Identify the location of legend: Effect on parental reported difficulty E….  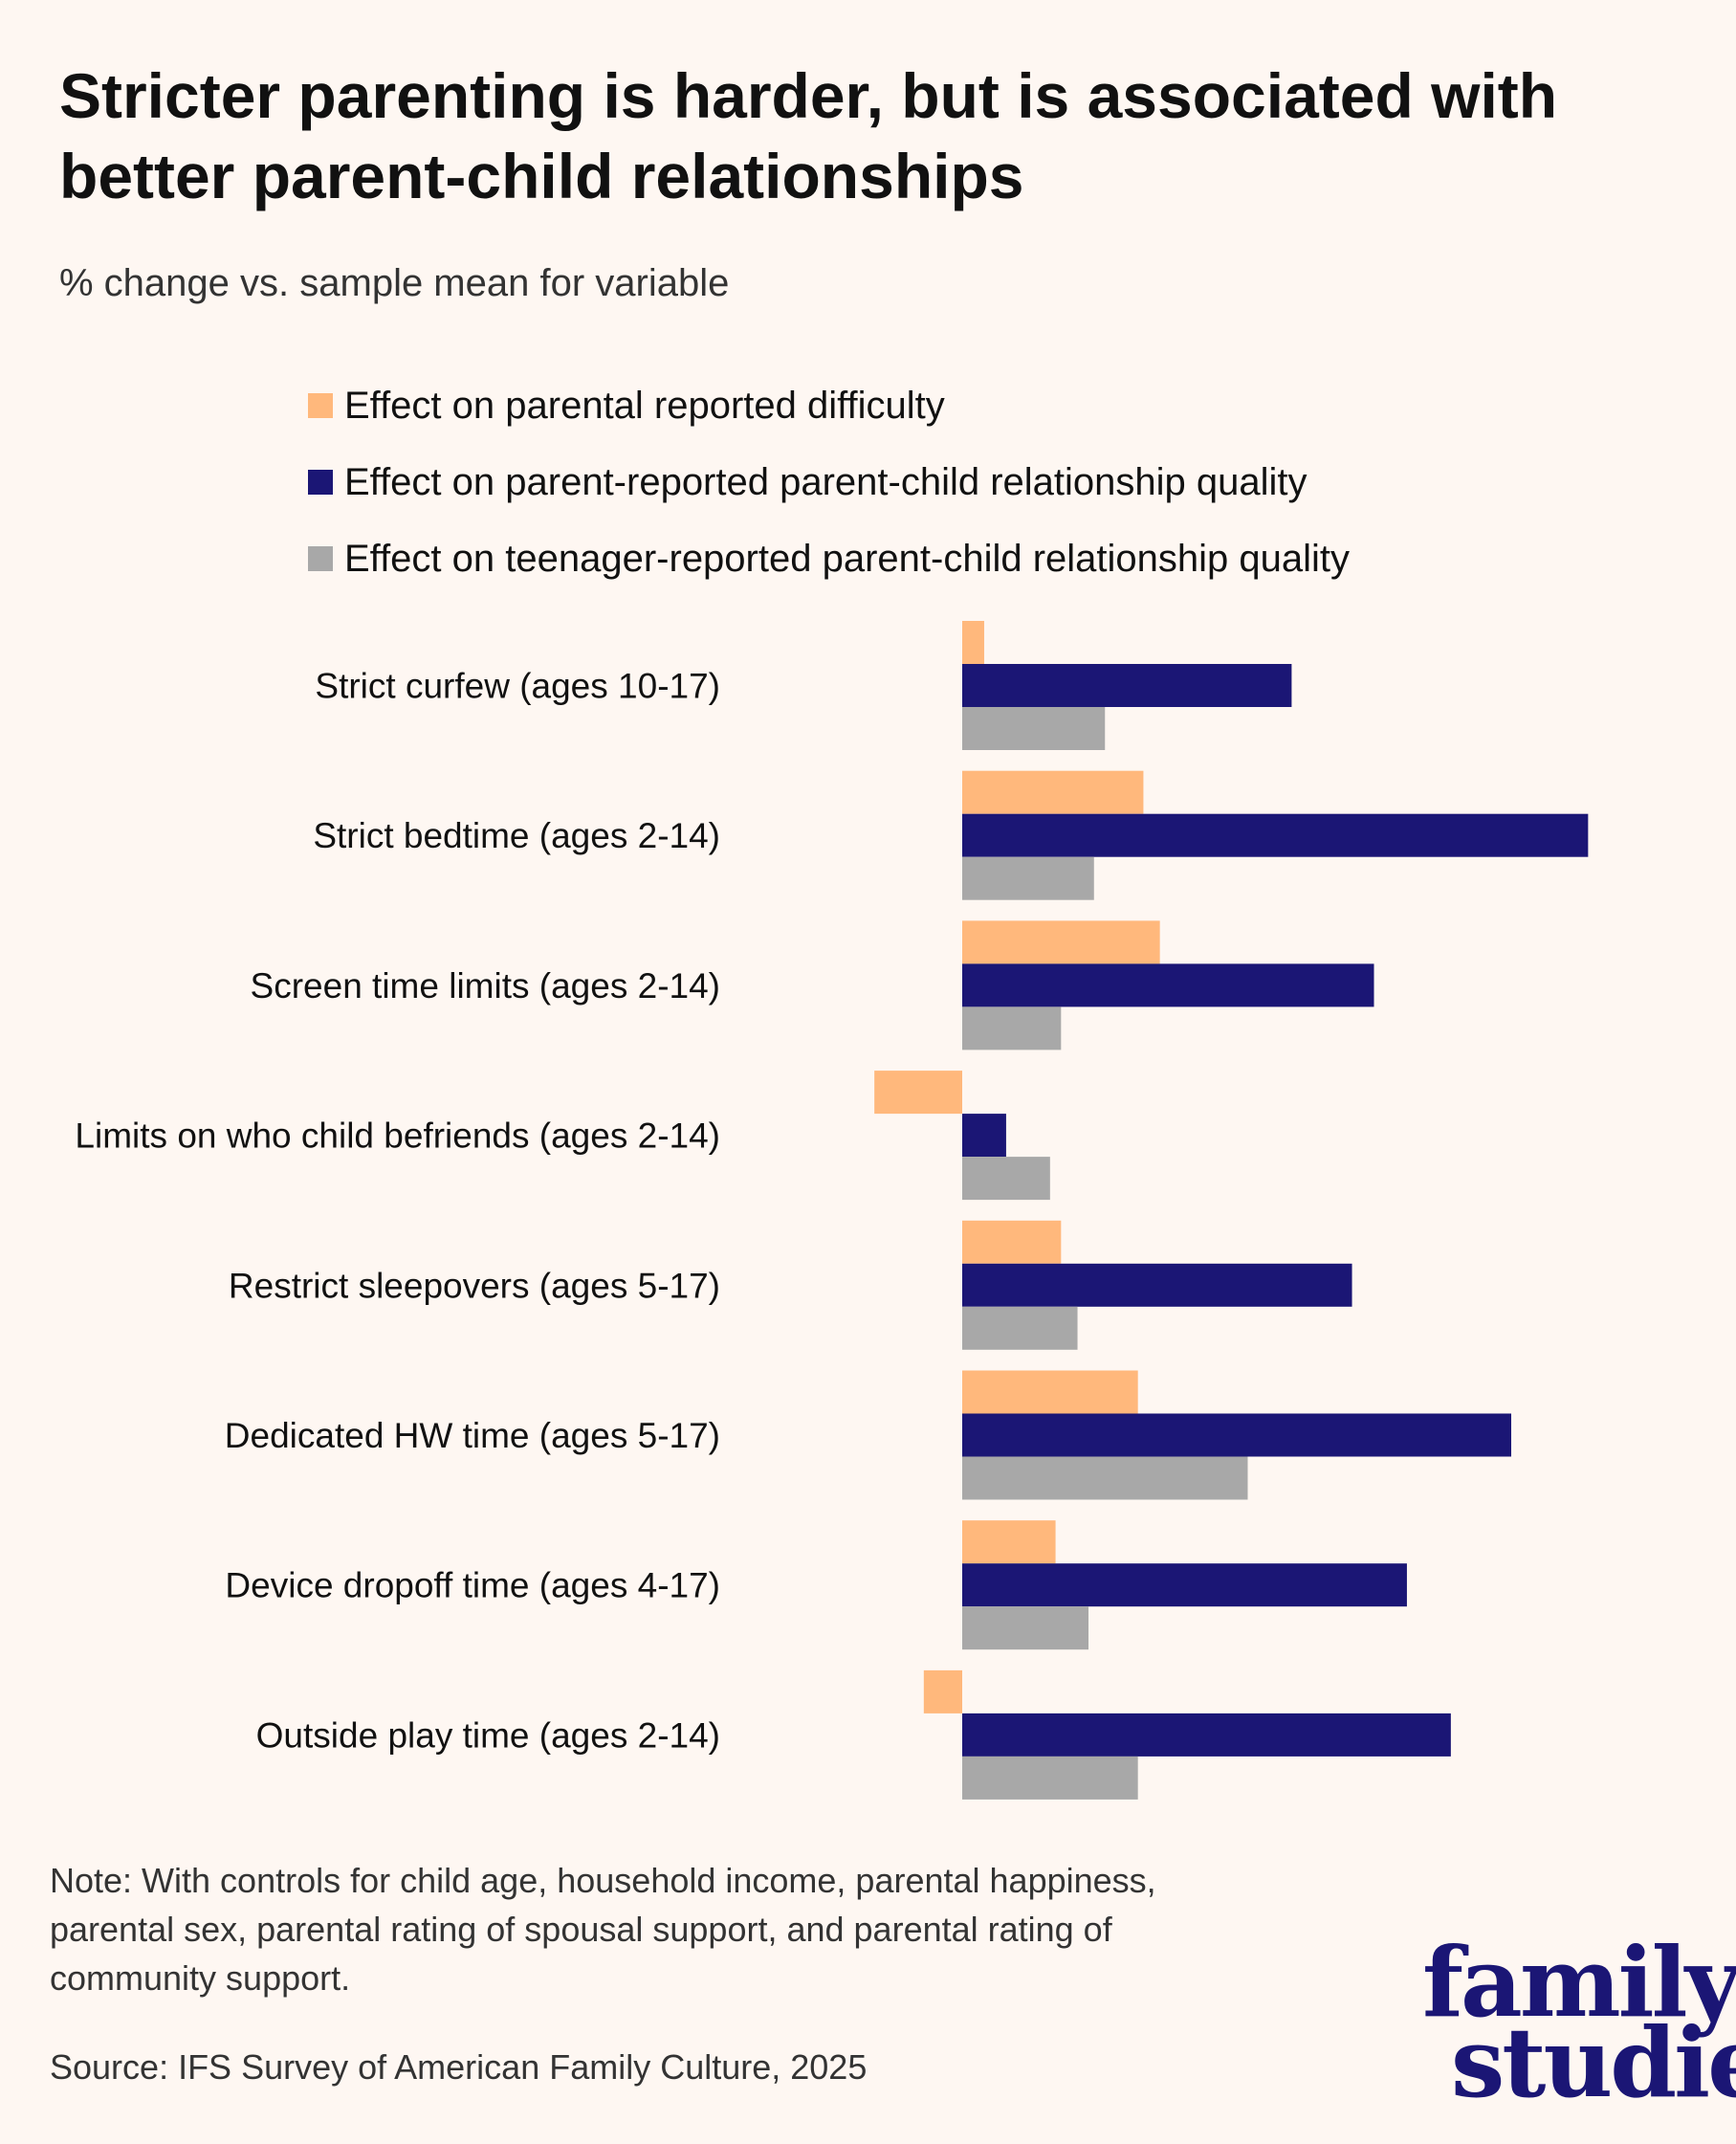
(829, 482).